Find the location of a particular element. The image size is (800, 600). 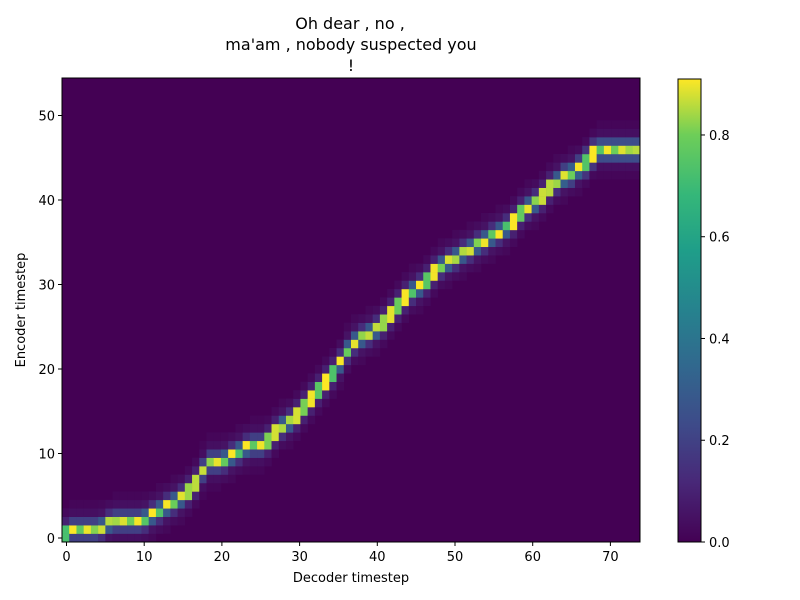

x-axis: 0 10 20 30 40 50 60 70 is located at coordinates (340, 553).